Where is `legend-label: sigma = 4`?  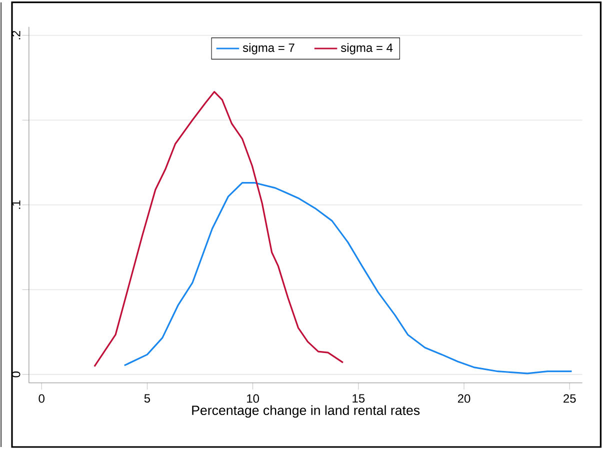
legend-label: sigma = 4 is located at coordinates (366, 48).